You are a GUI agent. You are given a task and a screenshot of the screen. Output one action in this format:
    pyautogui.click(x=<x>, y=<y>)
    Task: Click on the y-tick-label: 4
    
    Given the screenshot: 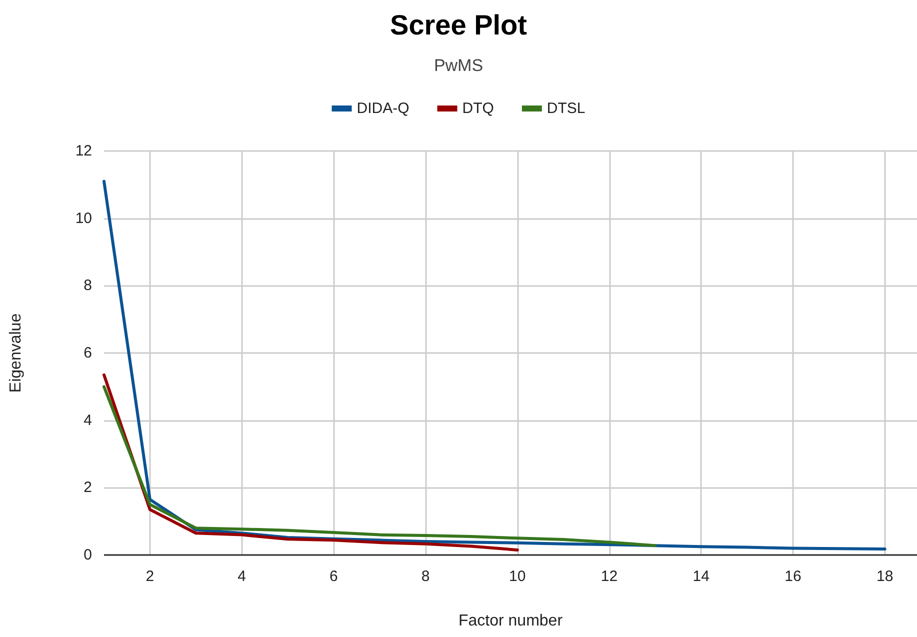 What is the action you would take?
    pyautogui.click(x=88, y=420)
    